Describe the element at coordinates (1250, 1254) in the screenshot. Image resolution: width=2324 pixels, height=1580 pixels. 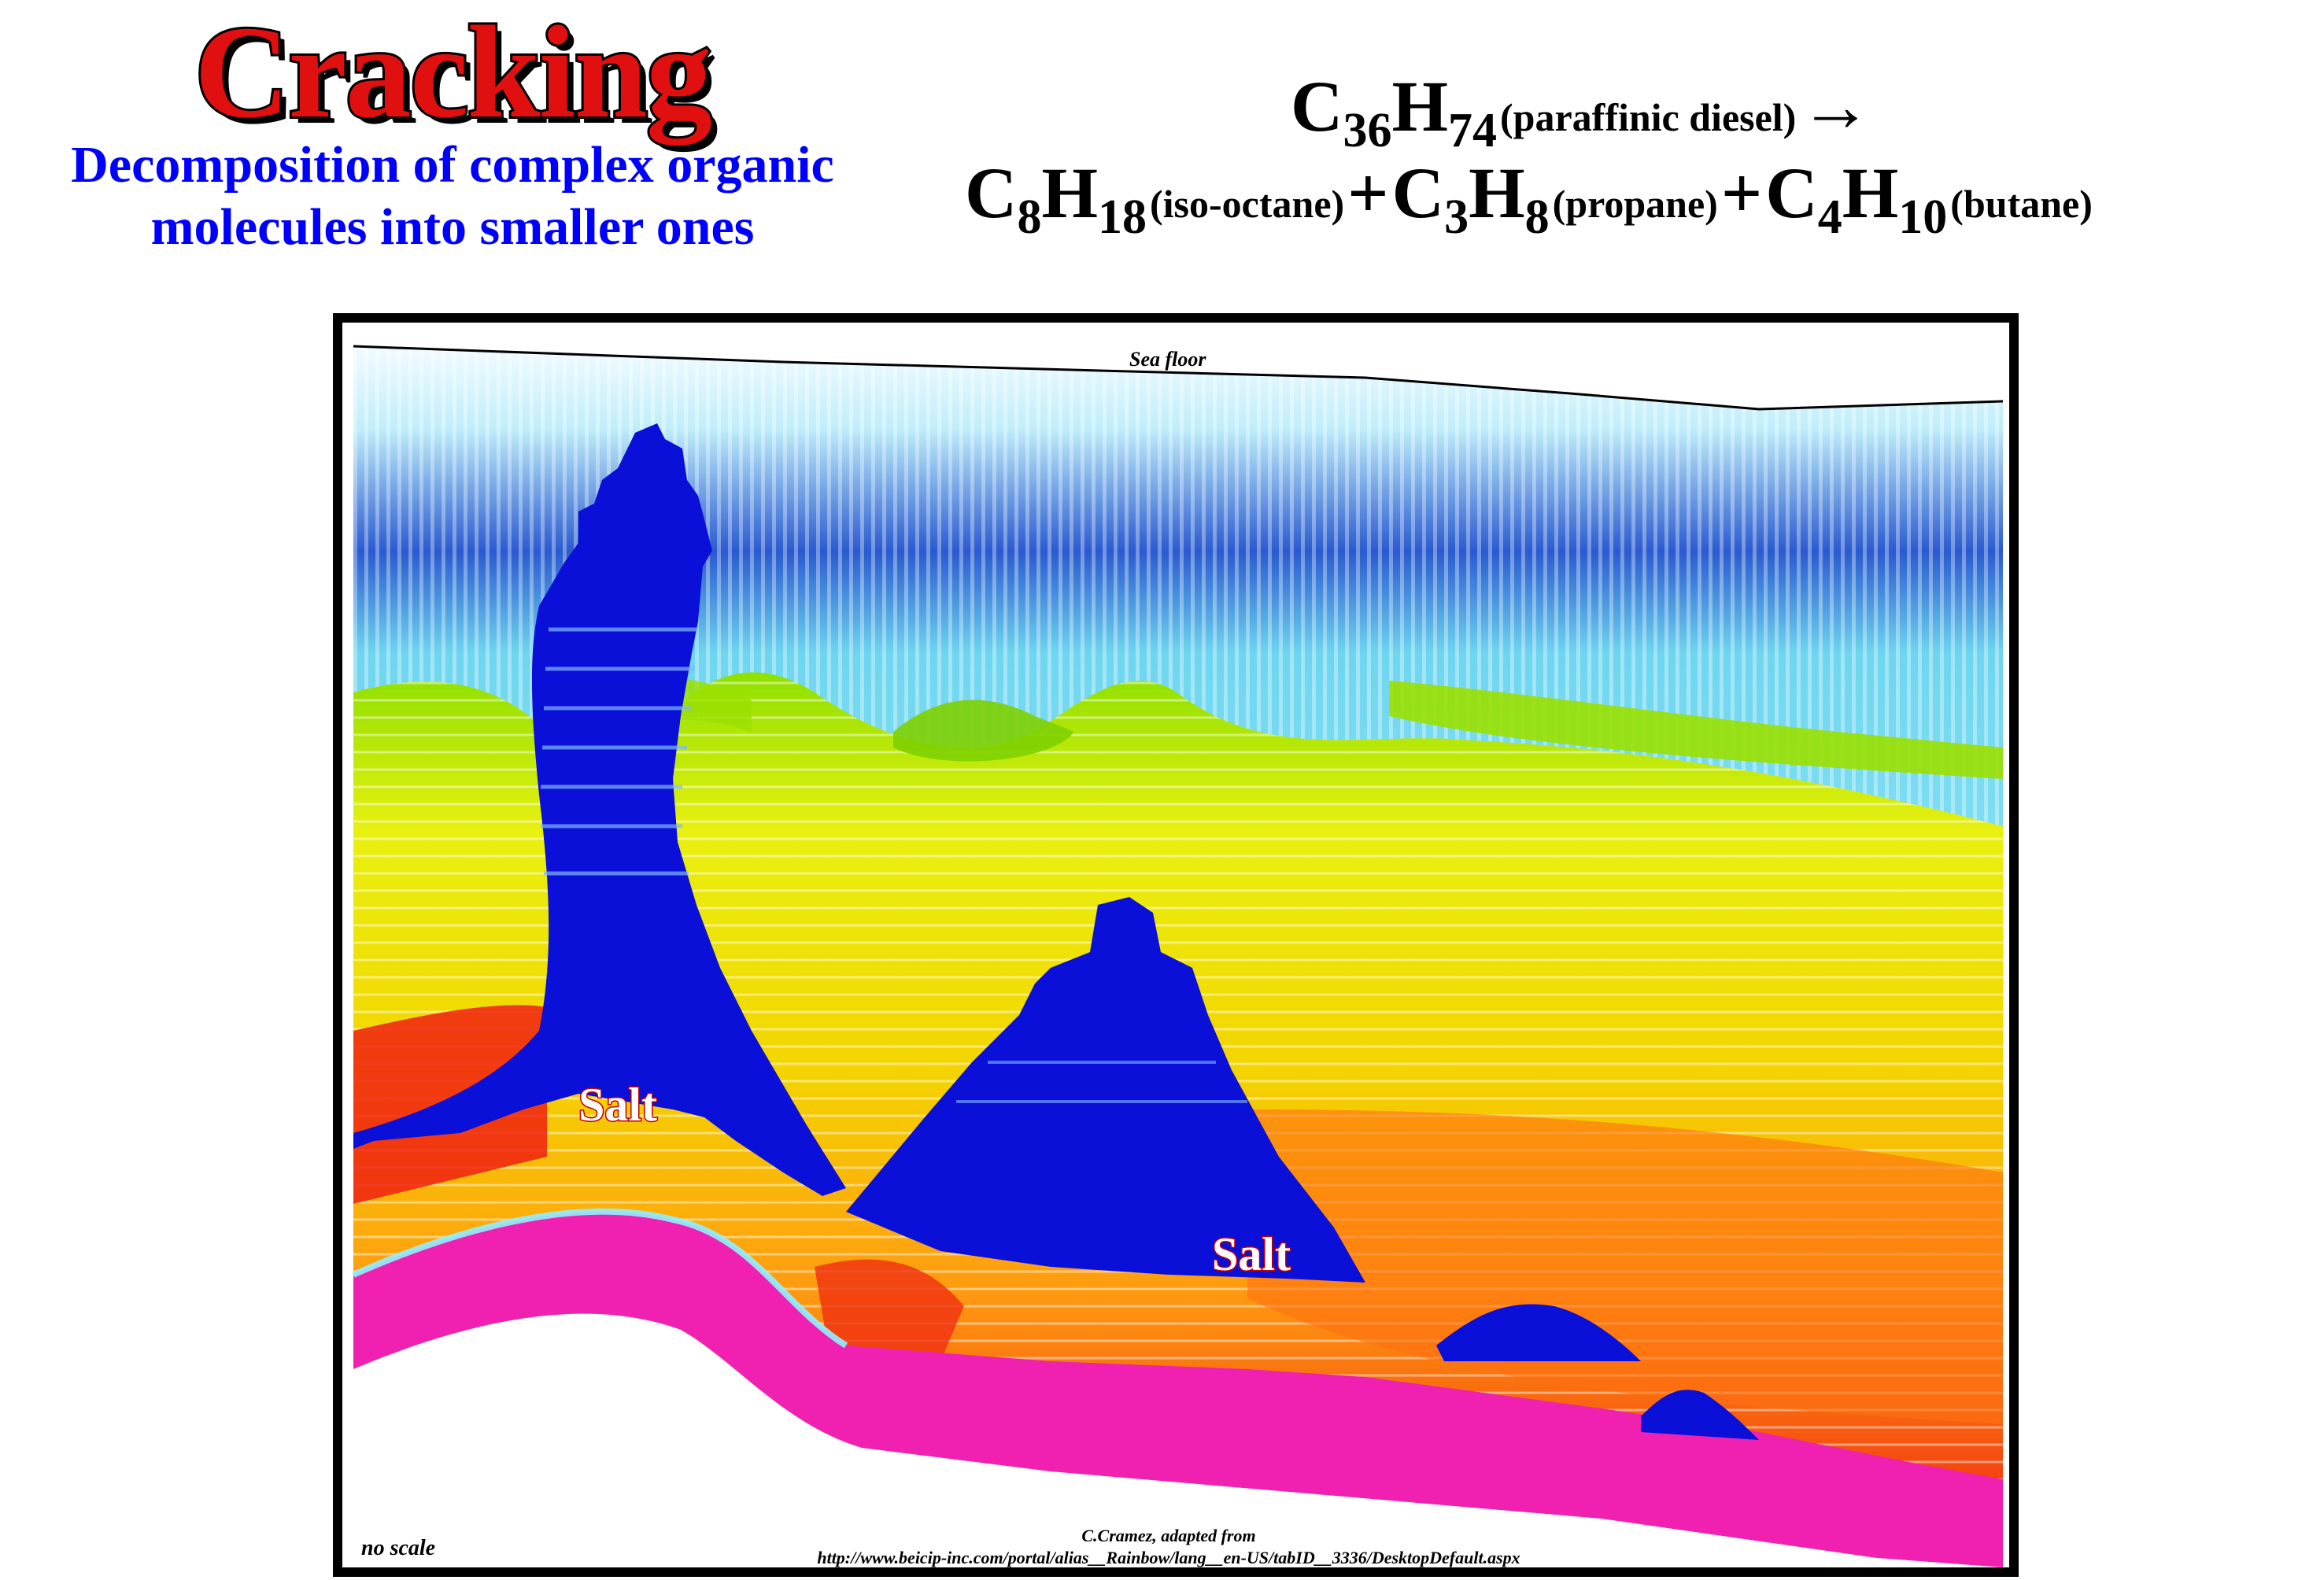
I see `salt-label-right: Salt` at that location.